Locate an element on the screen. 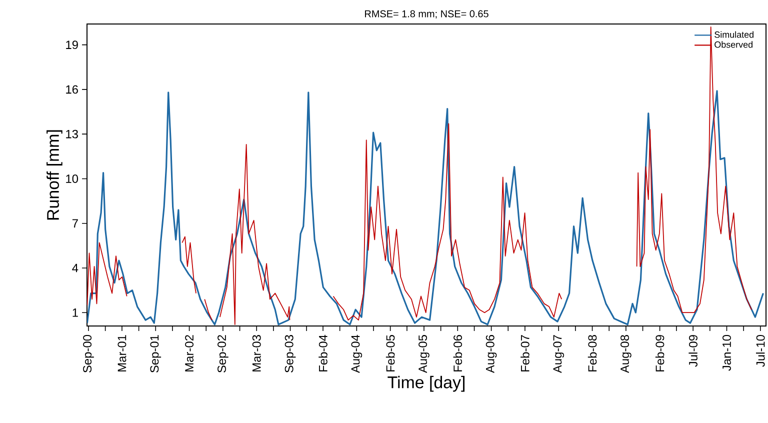 This screenshot has height=423, width=768. x-tick-label: Mar-03 is located at coordinates (256, 353).